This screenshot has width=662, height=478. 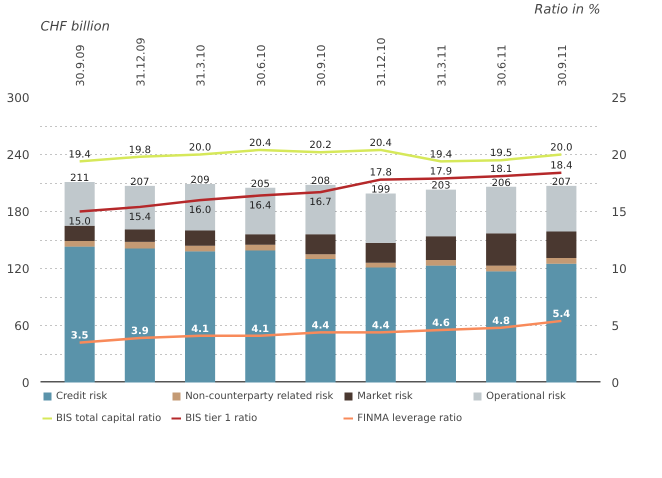 I want to click on total-label: 208, so click(x=320, y=181).